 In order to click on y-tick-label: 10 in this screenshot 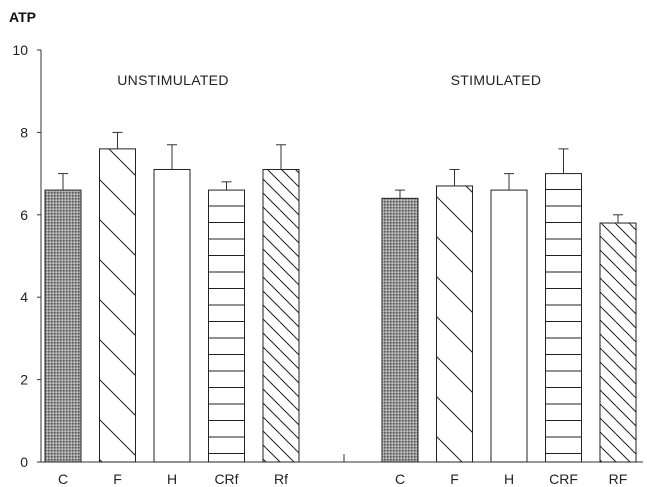, I will do `click(20, 50)`.